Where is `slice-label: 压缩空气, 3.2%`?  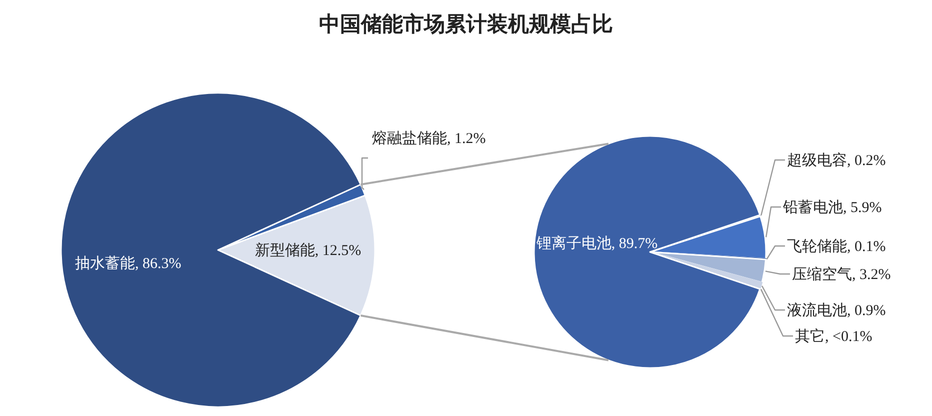 slice-label: 压缩空气, 3.2% is located at coordinates (841, 274).